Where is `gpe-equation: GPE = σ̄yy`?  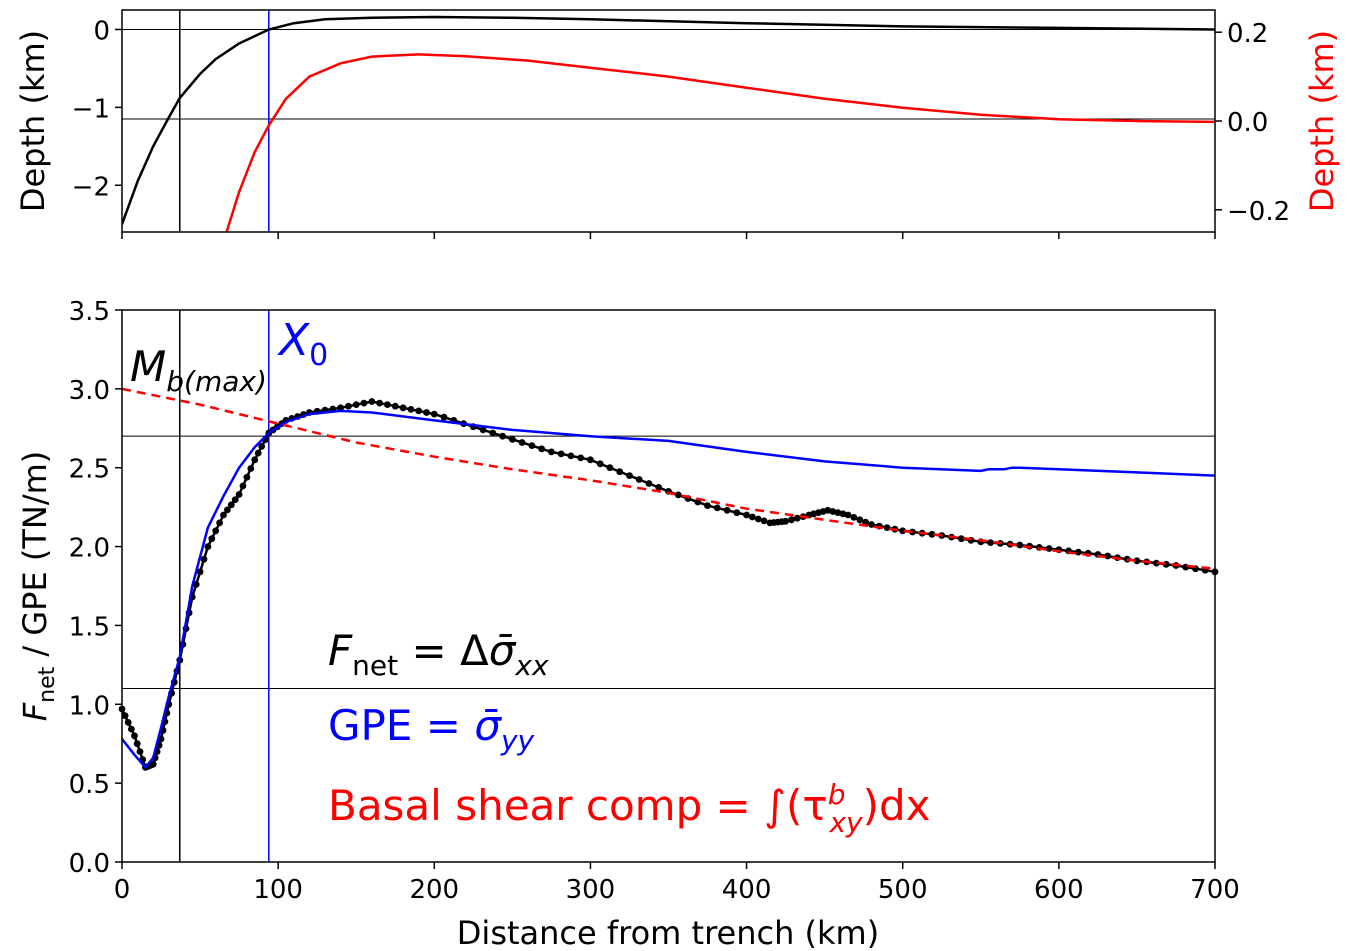
gpe-equation: GPE = σ̄yy is located at coordinates (431, 729).